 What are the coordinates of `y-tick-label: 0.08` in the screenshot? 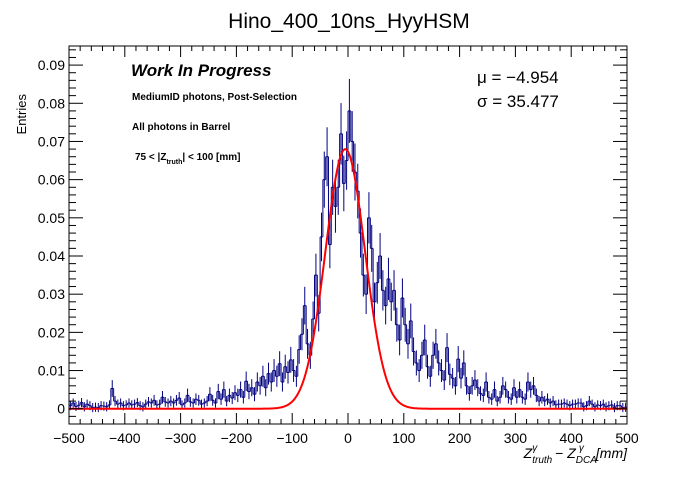 It's located at (51, 103).